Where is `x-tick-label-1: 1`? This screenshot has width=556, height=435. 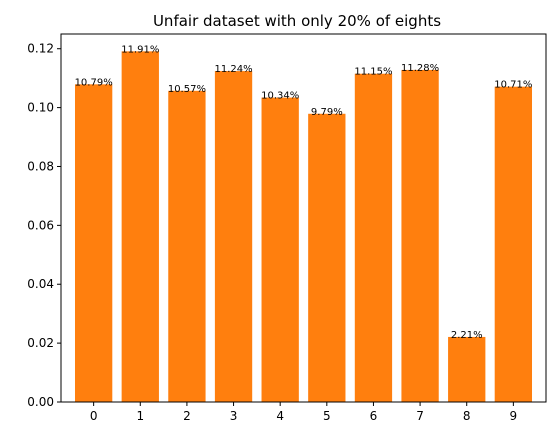 x-tick-label-1: 1 is located at coordinates (140, 416).